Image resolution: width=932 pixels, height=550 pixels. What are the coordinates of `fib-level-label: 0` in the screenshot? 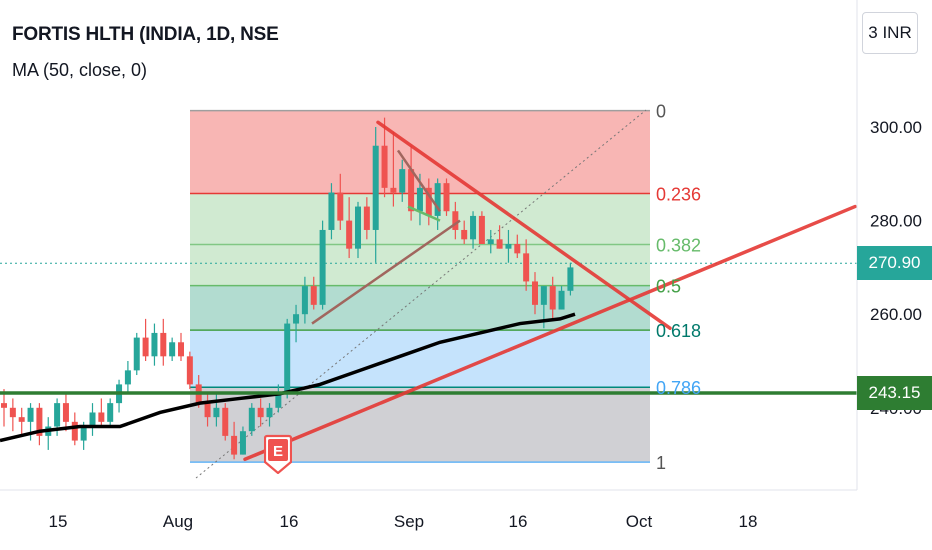 It's located at (661, 112).